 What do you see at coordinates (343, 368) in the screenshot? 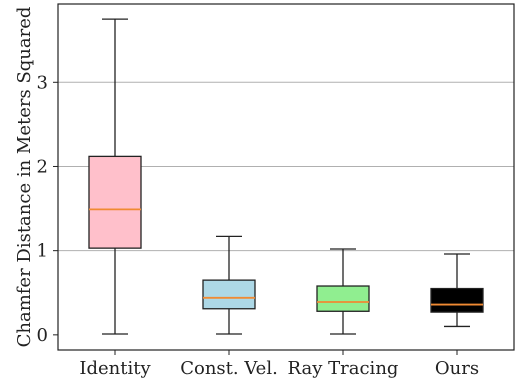
I see `x-tick-label-2: Ray Tracing` at bounding box center [343, 368].